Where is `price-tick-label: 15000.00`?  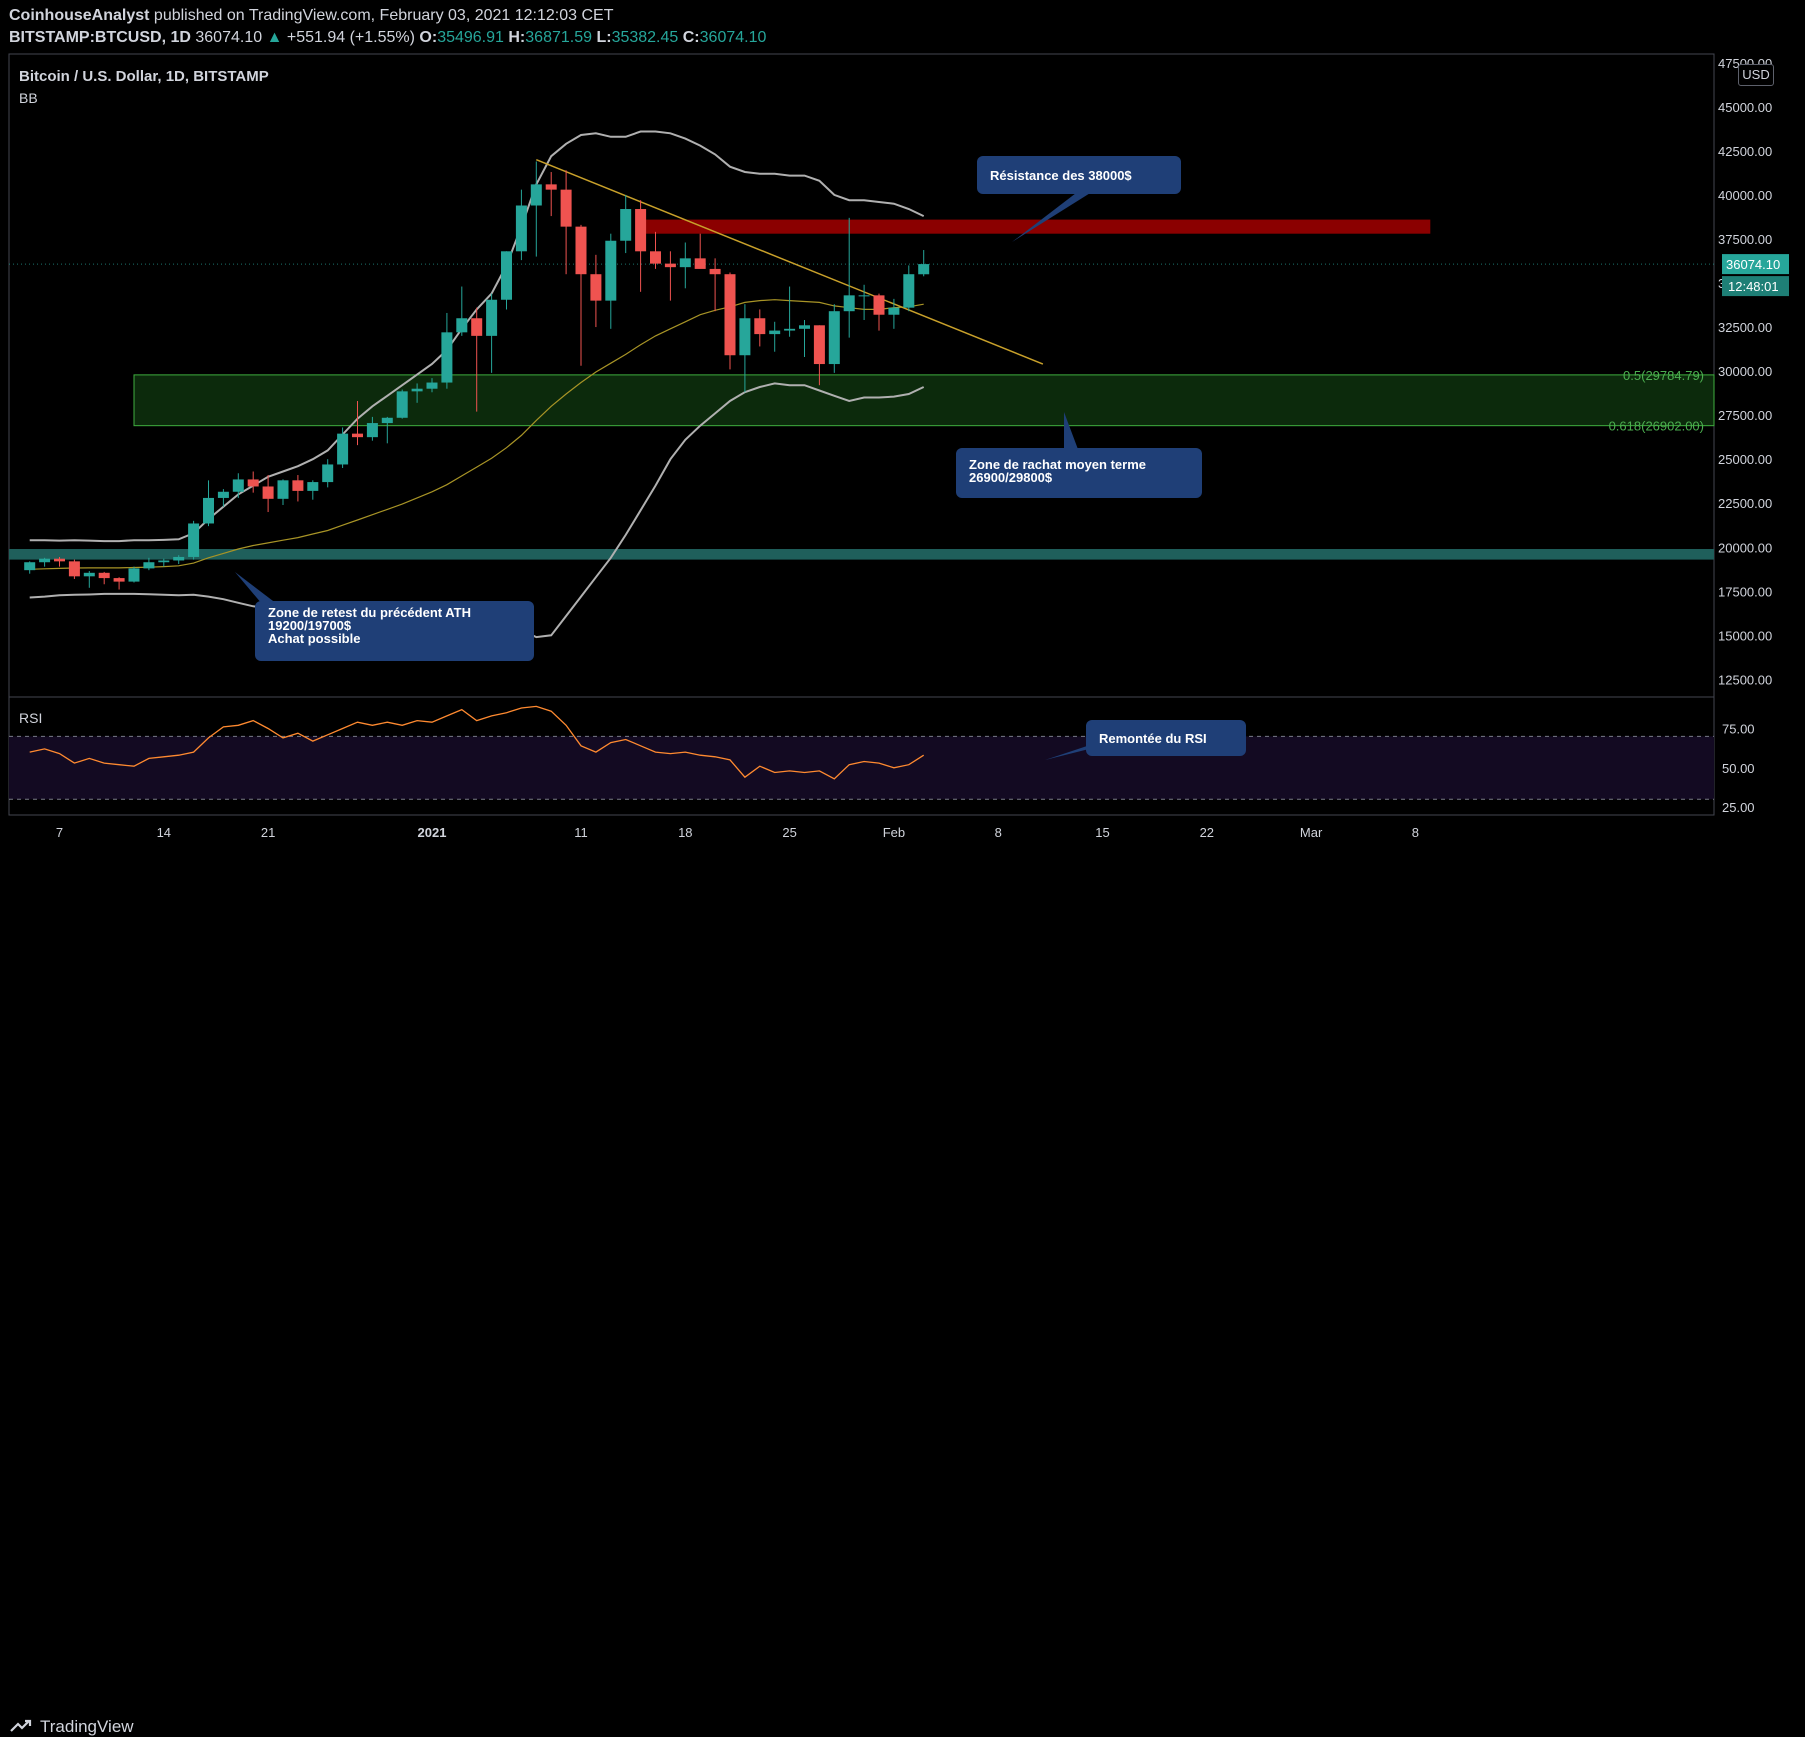
price-tick-label: 15000.00 is located at coordinates (1745, 635).